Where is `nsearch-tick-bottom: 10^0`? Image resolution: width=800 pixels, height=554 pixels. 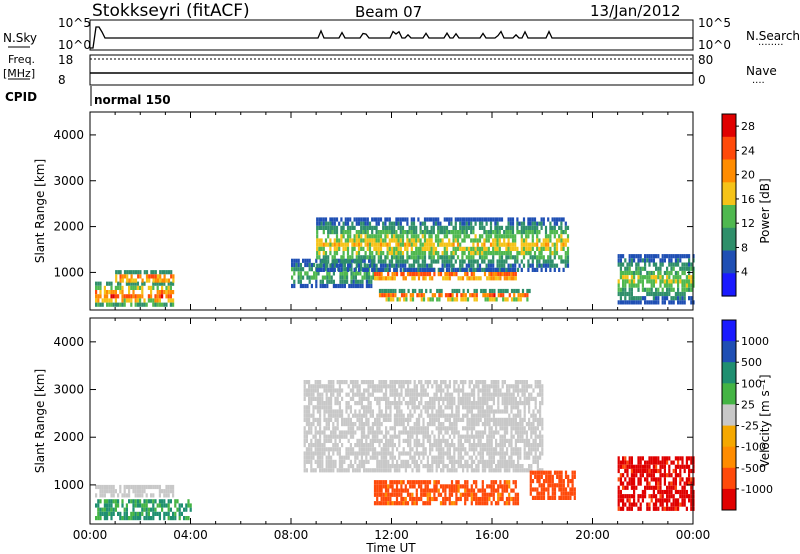
nsearch-tick-bottom: 10^0 is located at coordinates (714, 45).